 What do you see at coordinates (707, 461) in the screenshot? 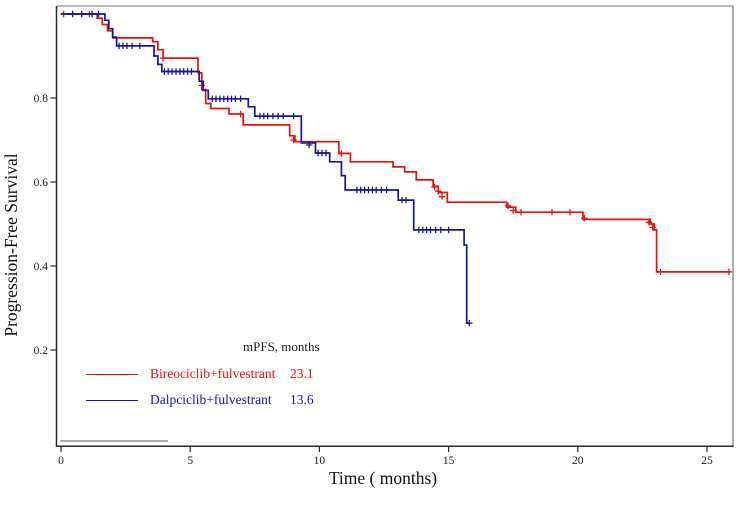
I see `x-tick-label: 25` at bounding box center [707, 461].